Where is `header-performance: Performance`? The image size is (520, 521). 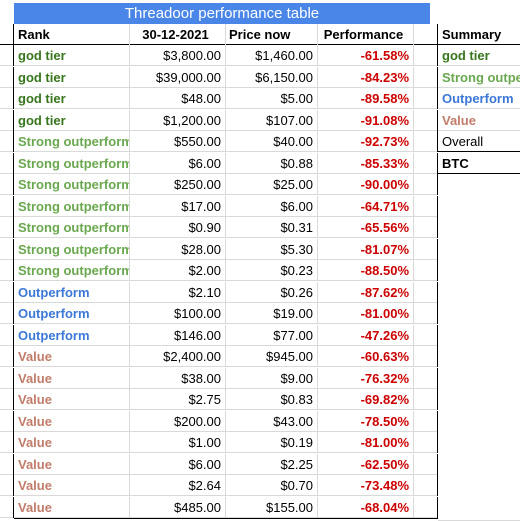
header-performance: Performance is located at coordinates (366, 34).